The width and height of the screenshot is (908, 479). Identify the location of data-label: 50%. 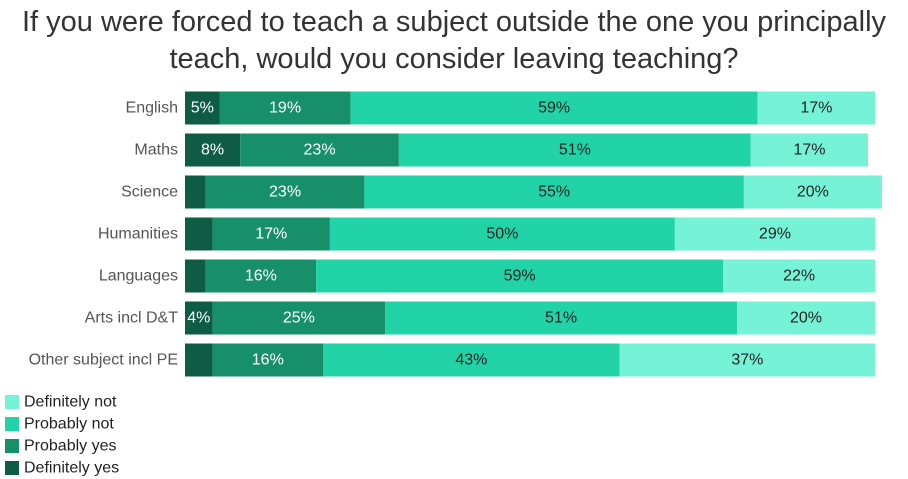
(502, 234).